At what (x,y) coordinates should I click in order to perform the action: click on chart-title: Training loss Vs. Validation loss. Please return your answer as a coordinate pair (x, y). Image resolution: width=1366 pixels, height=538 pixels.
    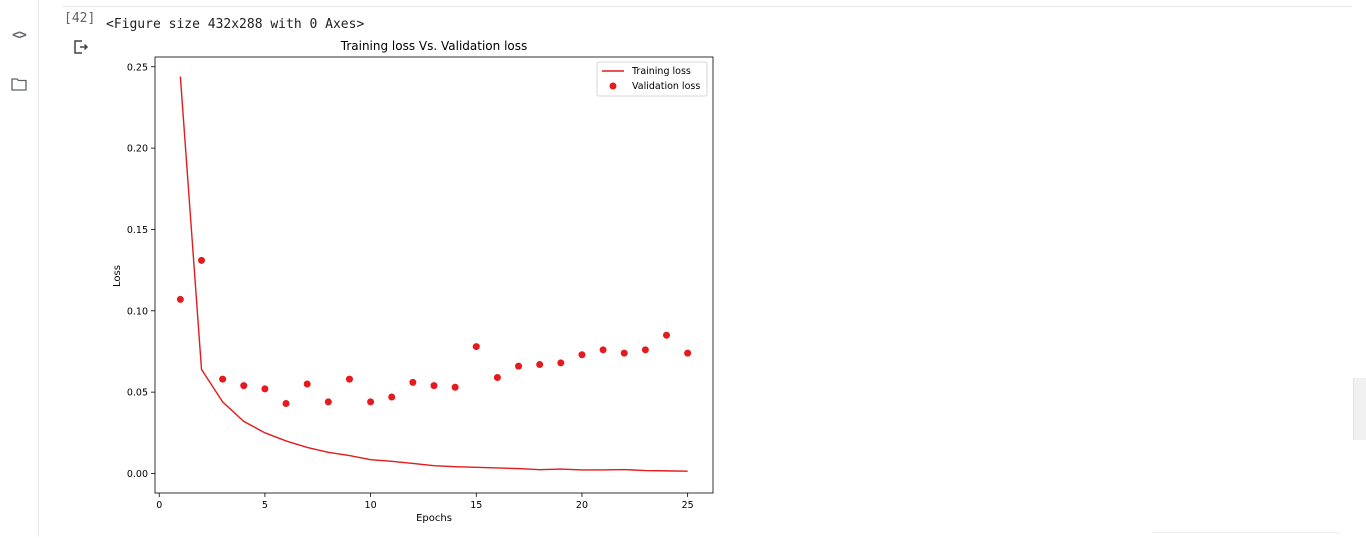
    Looking at the image, I should click on (434, 46).